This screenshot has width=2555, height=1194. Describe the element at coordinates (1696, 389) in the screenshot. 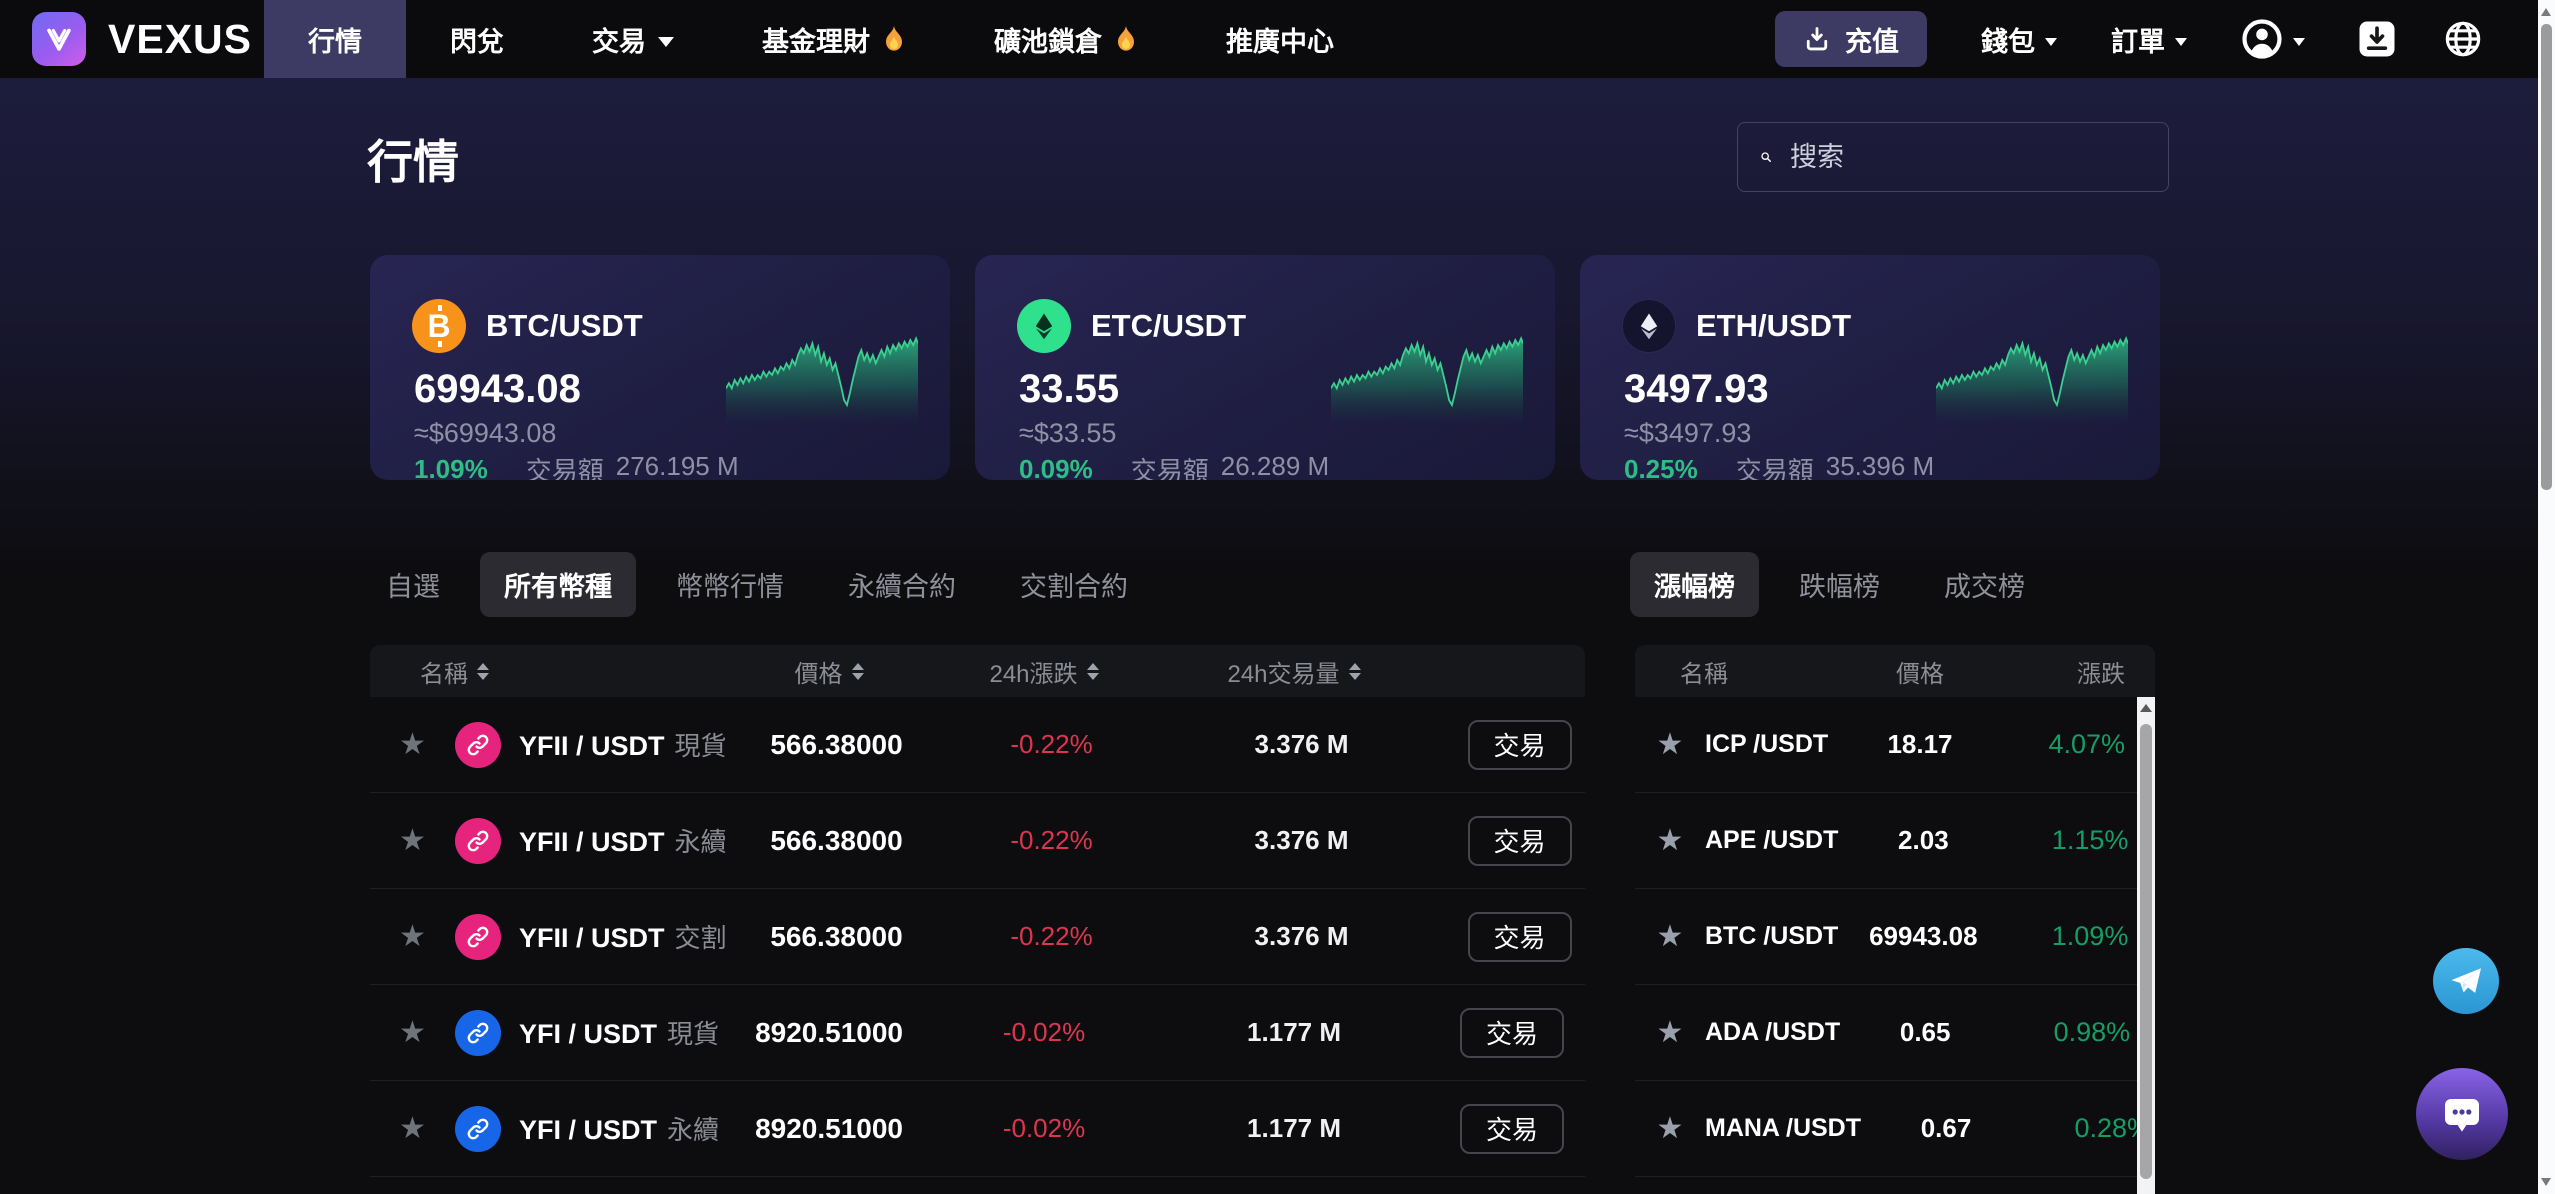

I see `ticker-price: 3497.93` at that location.